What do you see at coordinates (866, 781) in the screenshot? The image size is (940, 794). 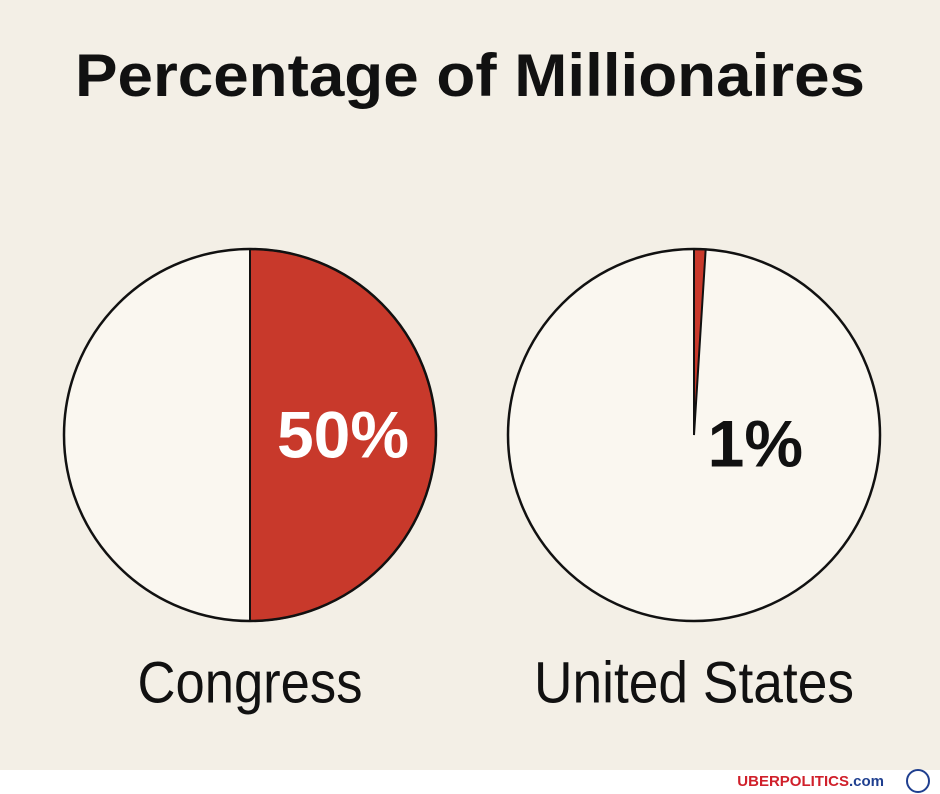 I see `brand-domain: .com` at bounding box center [866, 781].